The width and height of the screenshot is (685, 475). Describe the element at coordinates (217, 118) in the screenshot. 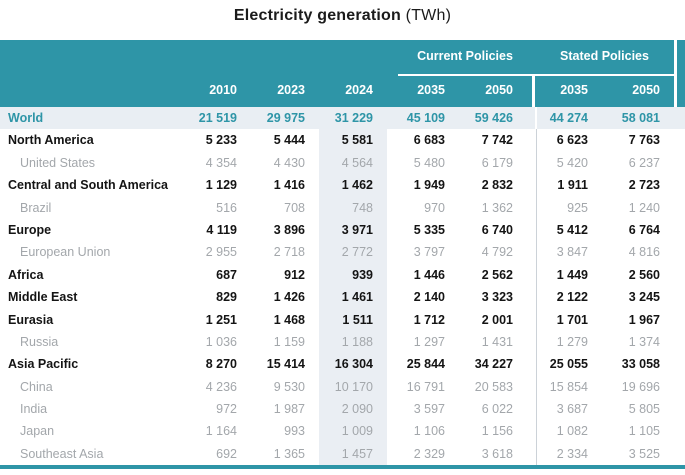

I see `value-cell: 21 519` at that location.